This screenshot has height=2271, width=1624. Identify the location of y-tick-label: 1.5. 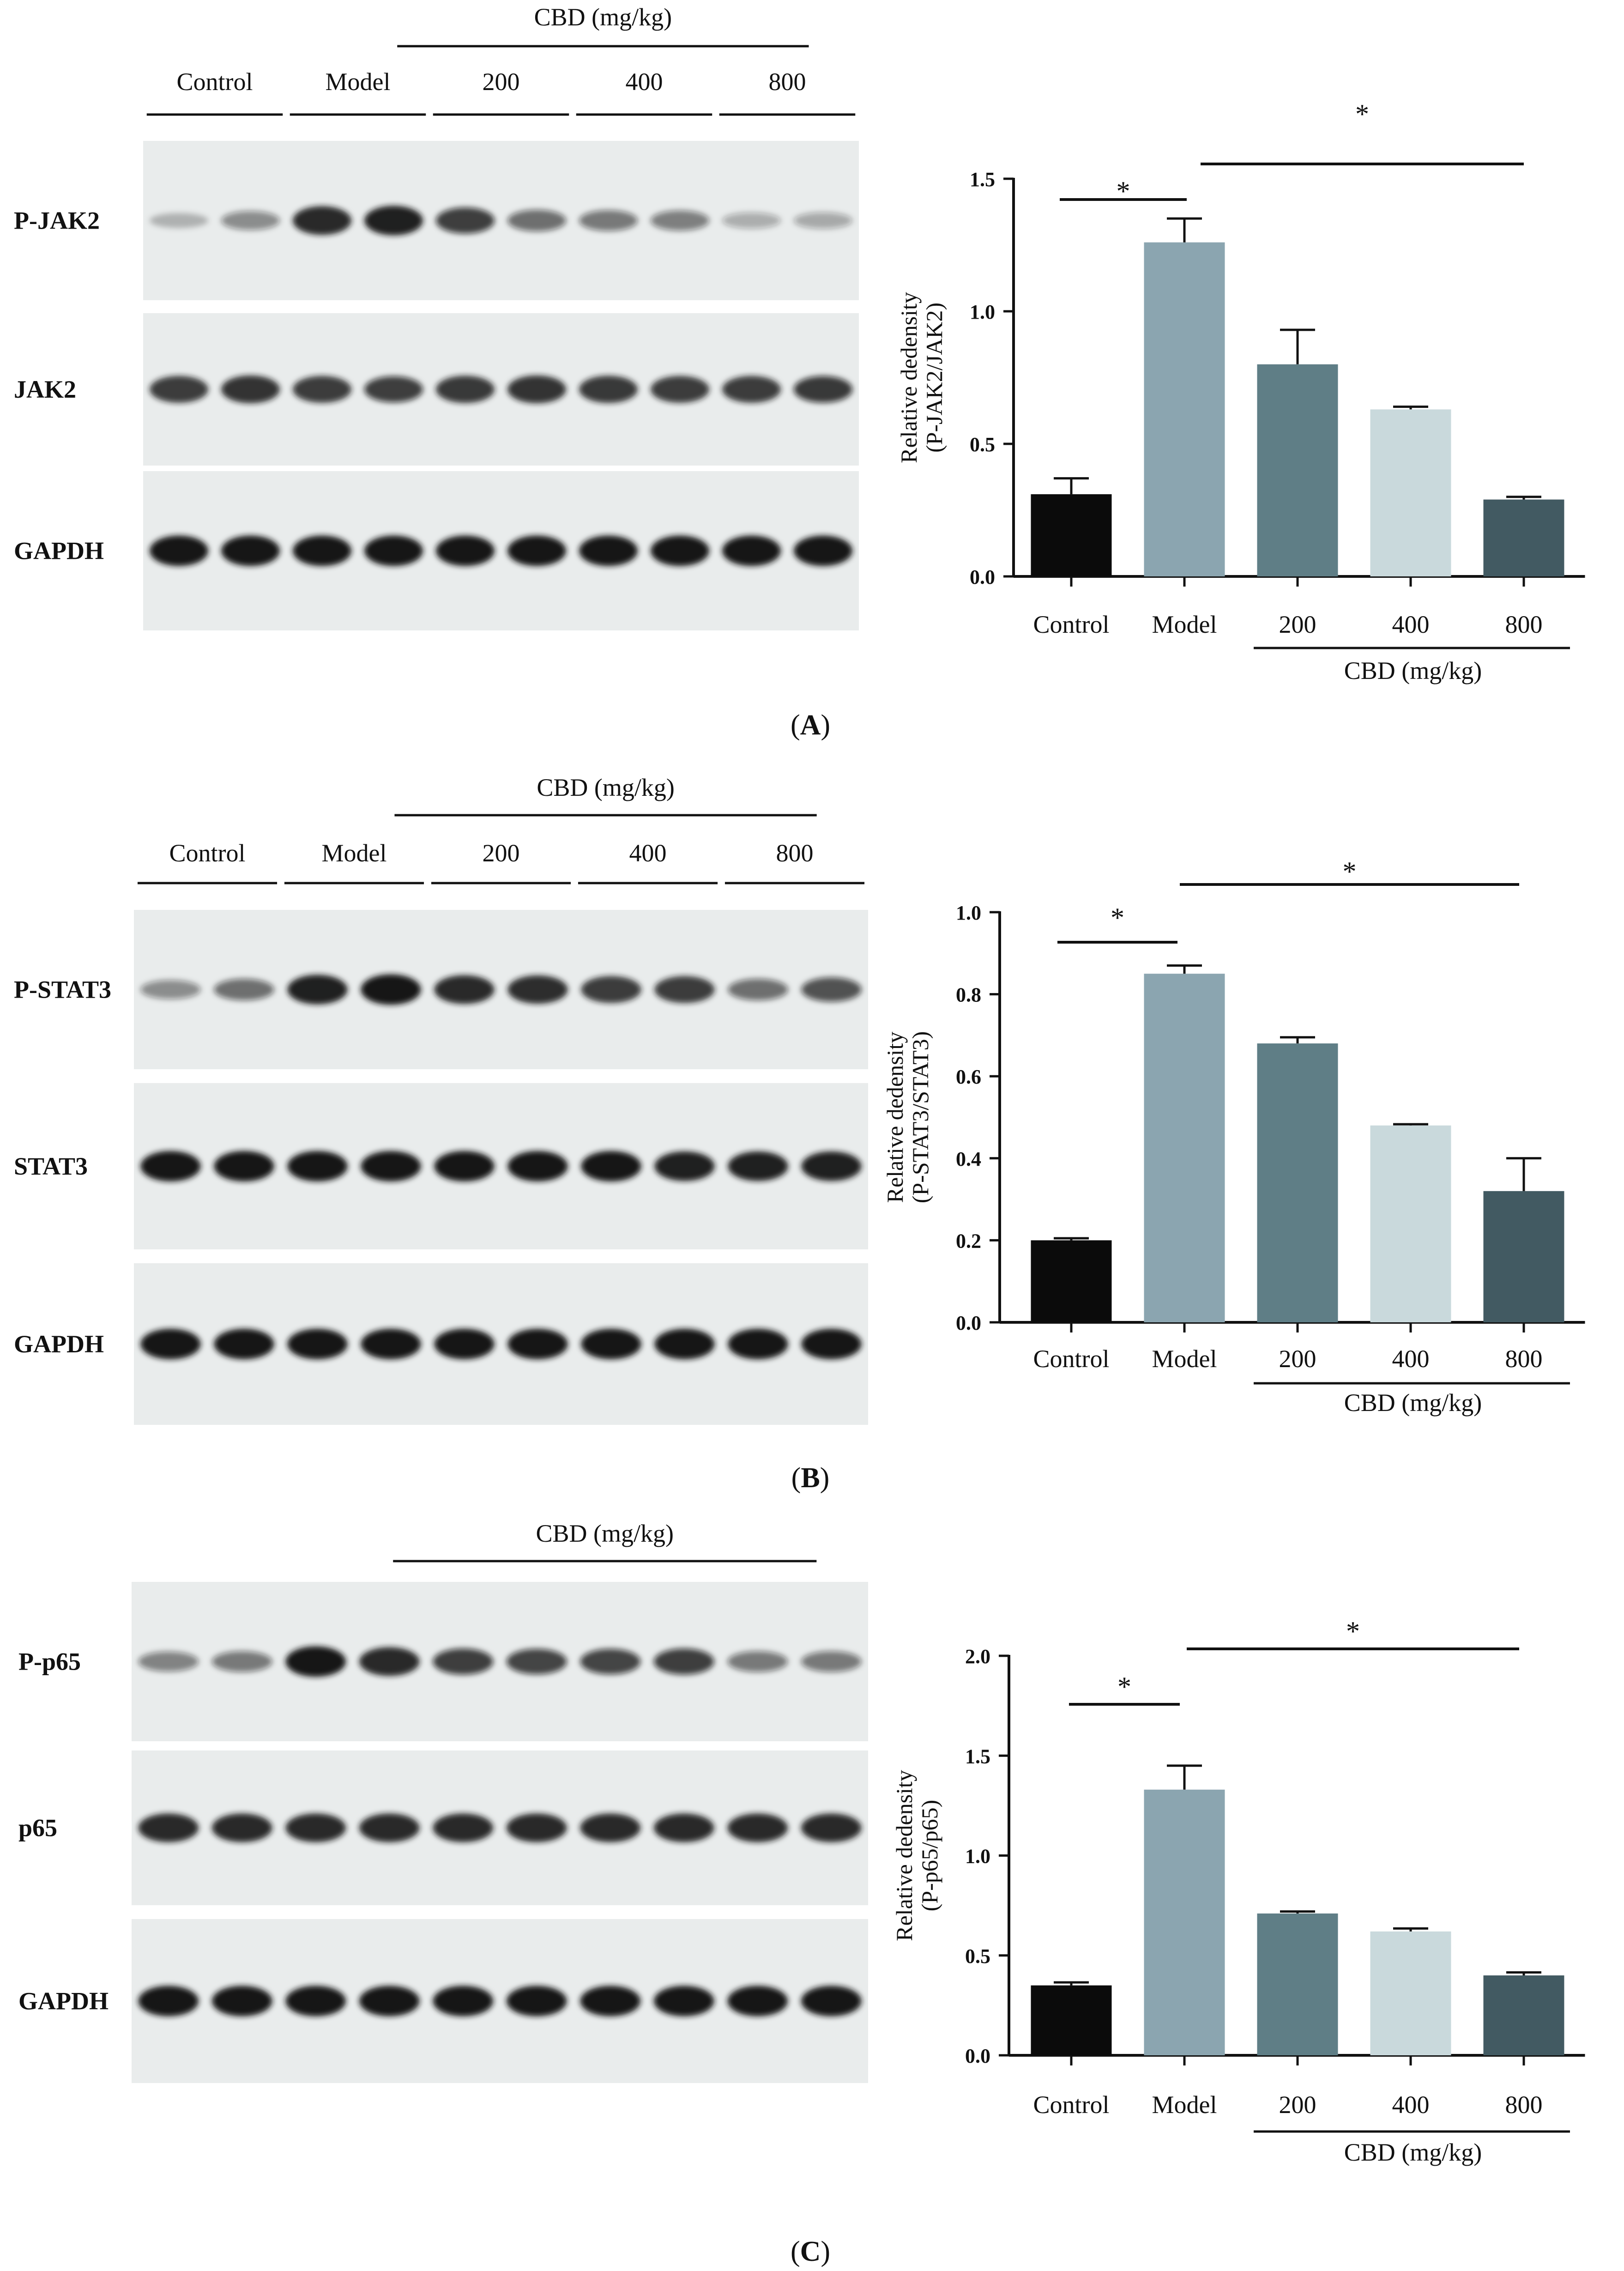
(982, 179).